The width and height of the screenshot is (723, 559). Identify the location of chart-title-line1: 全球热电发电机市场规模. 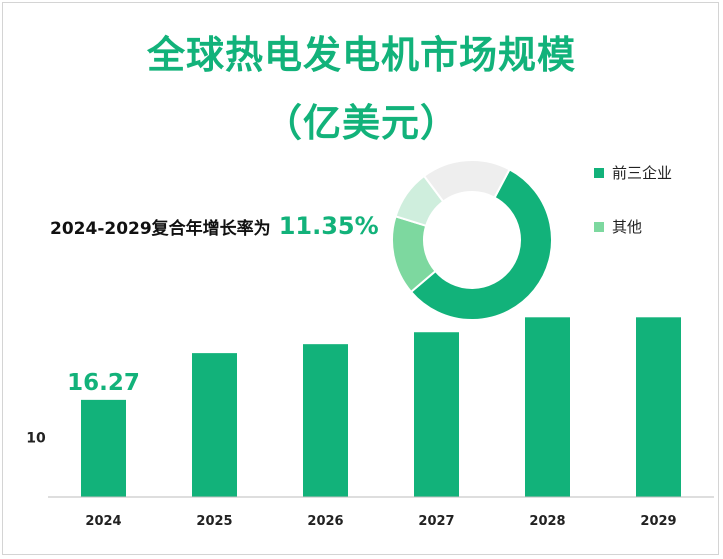
(361, 55).